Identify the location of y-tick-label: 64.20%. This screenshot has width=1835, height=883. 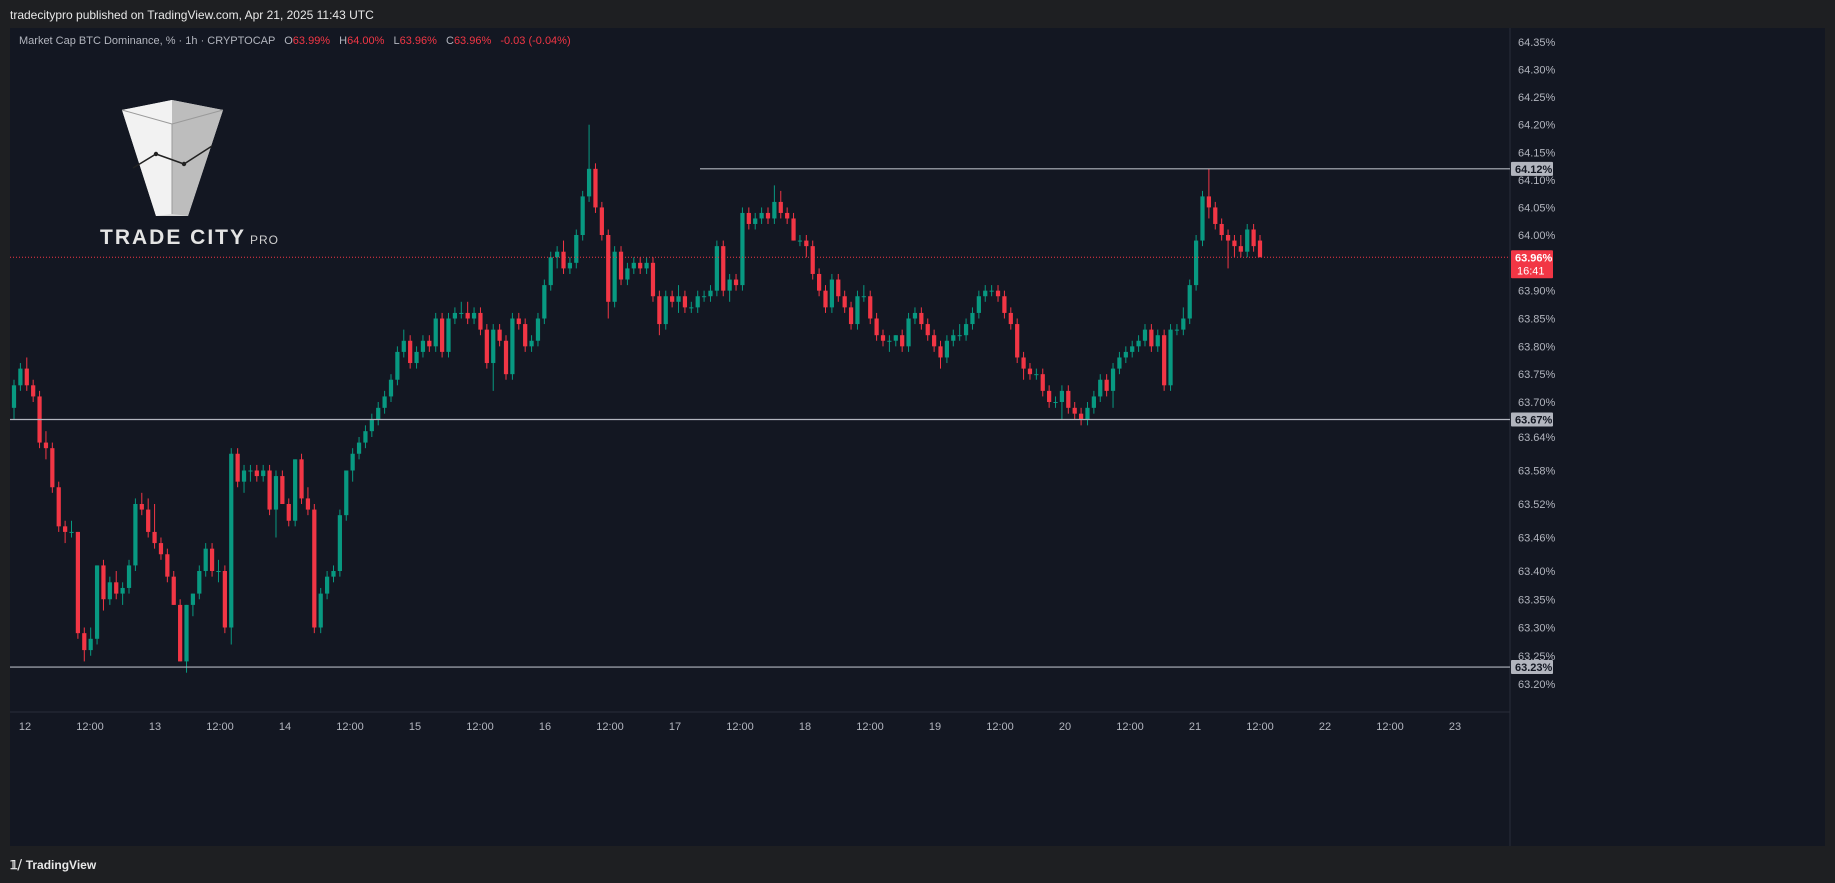
(1537, 126).